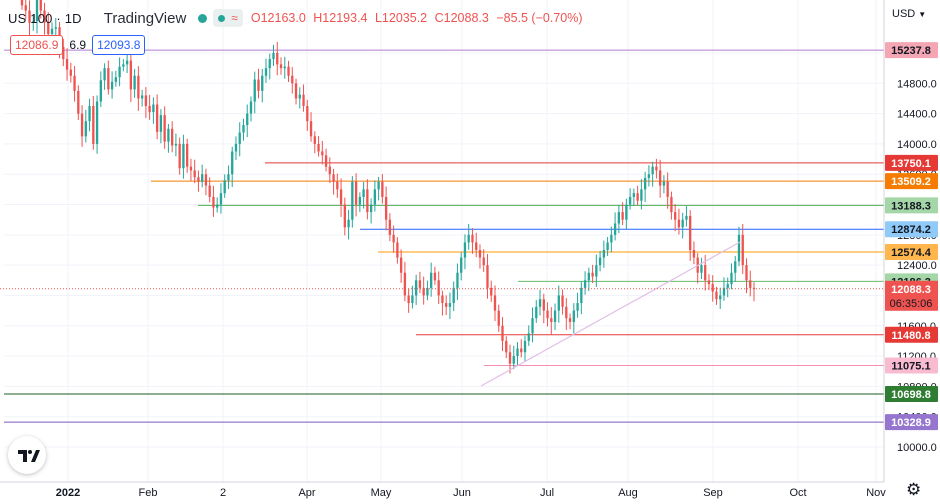  I want to click on level-tag-text: 12874.2, so click(911, 230).